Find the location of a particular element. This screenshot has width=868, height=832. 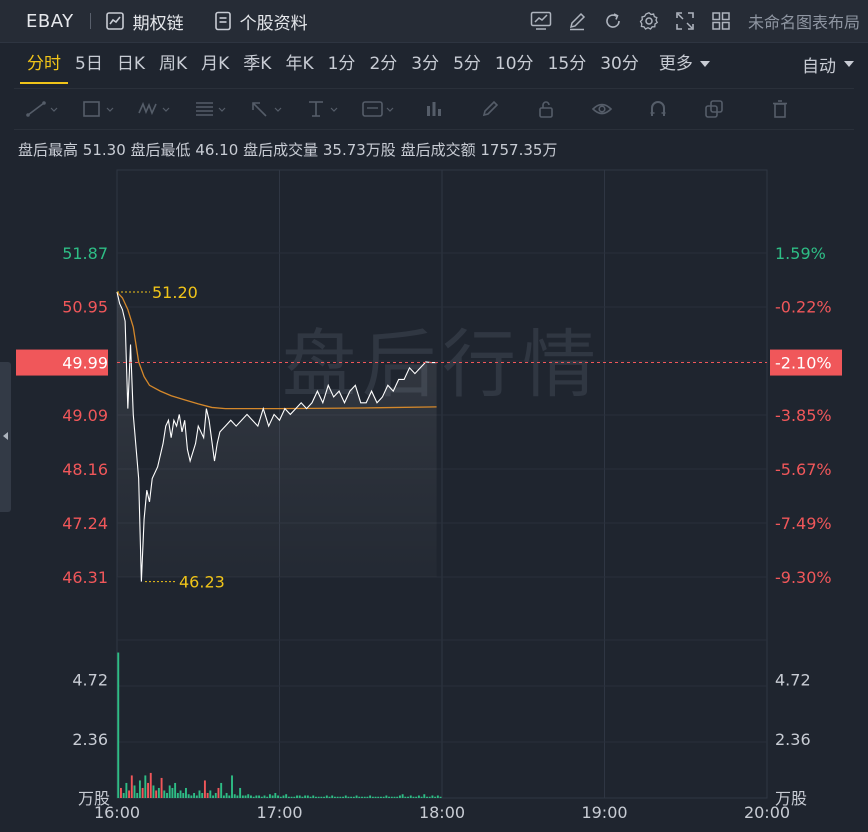

arrow-tool-icon is located at coordinates (266, 109).